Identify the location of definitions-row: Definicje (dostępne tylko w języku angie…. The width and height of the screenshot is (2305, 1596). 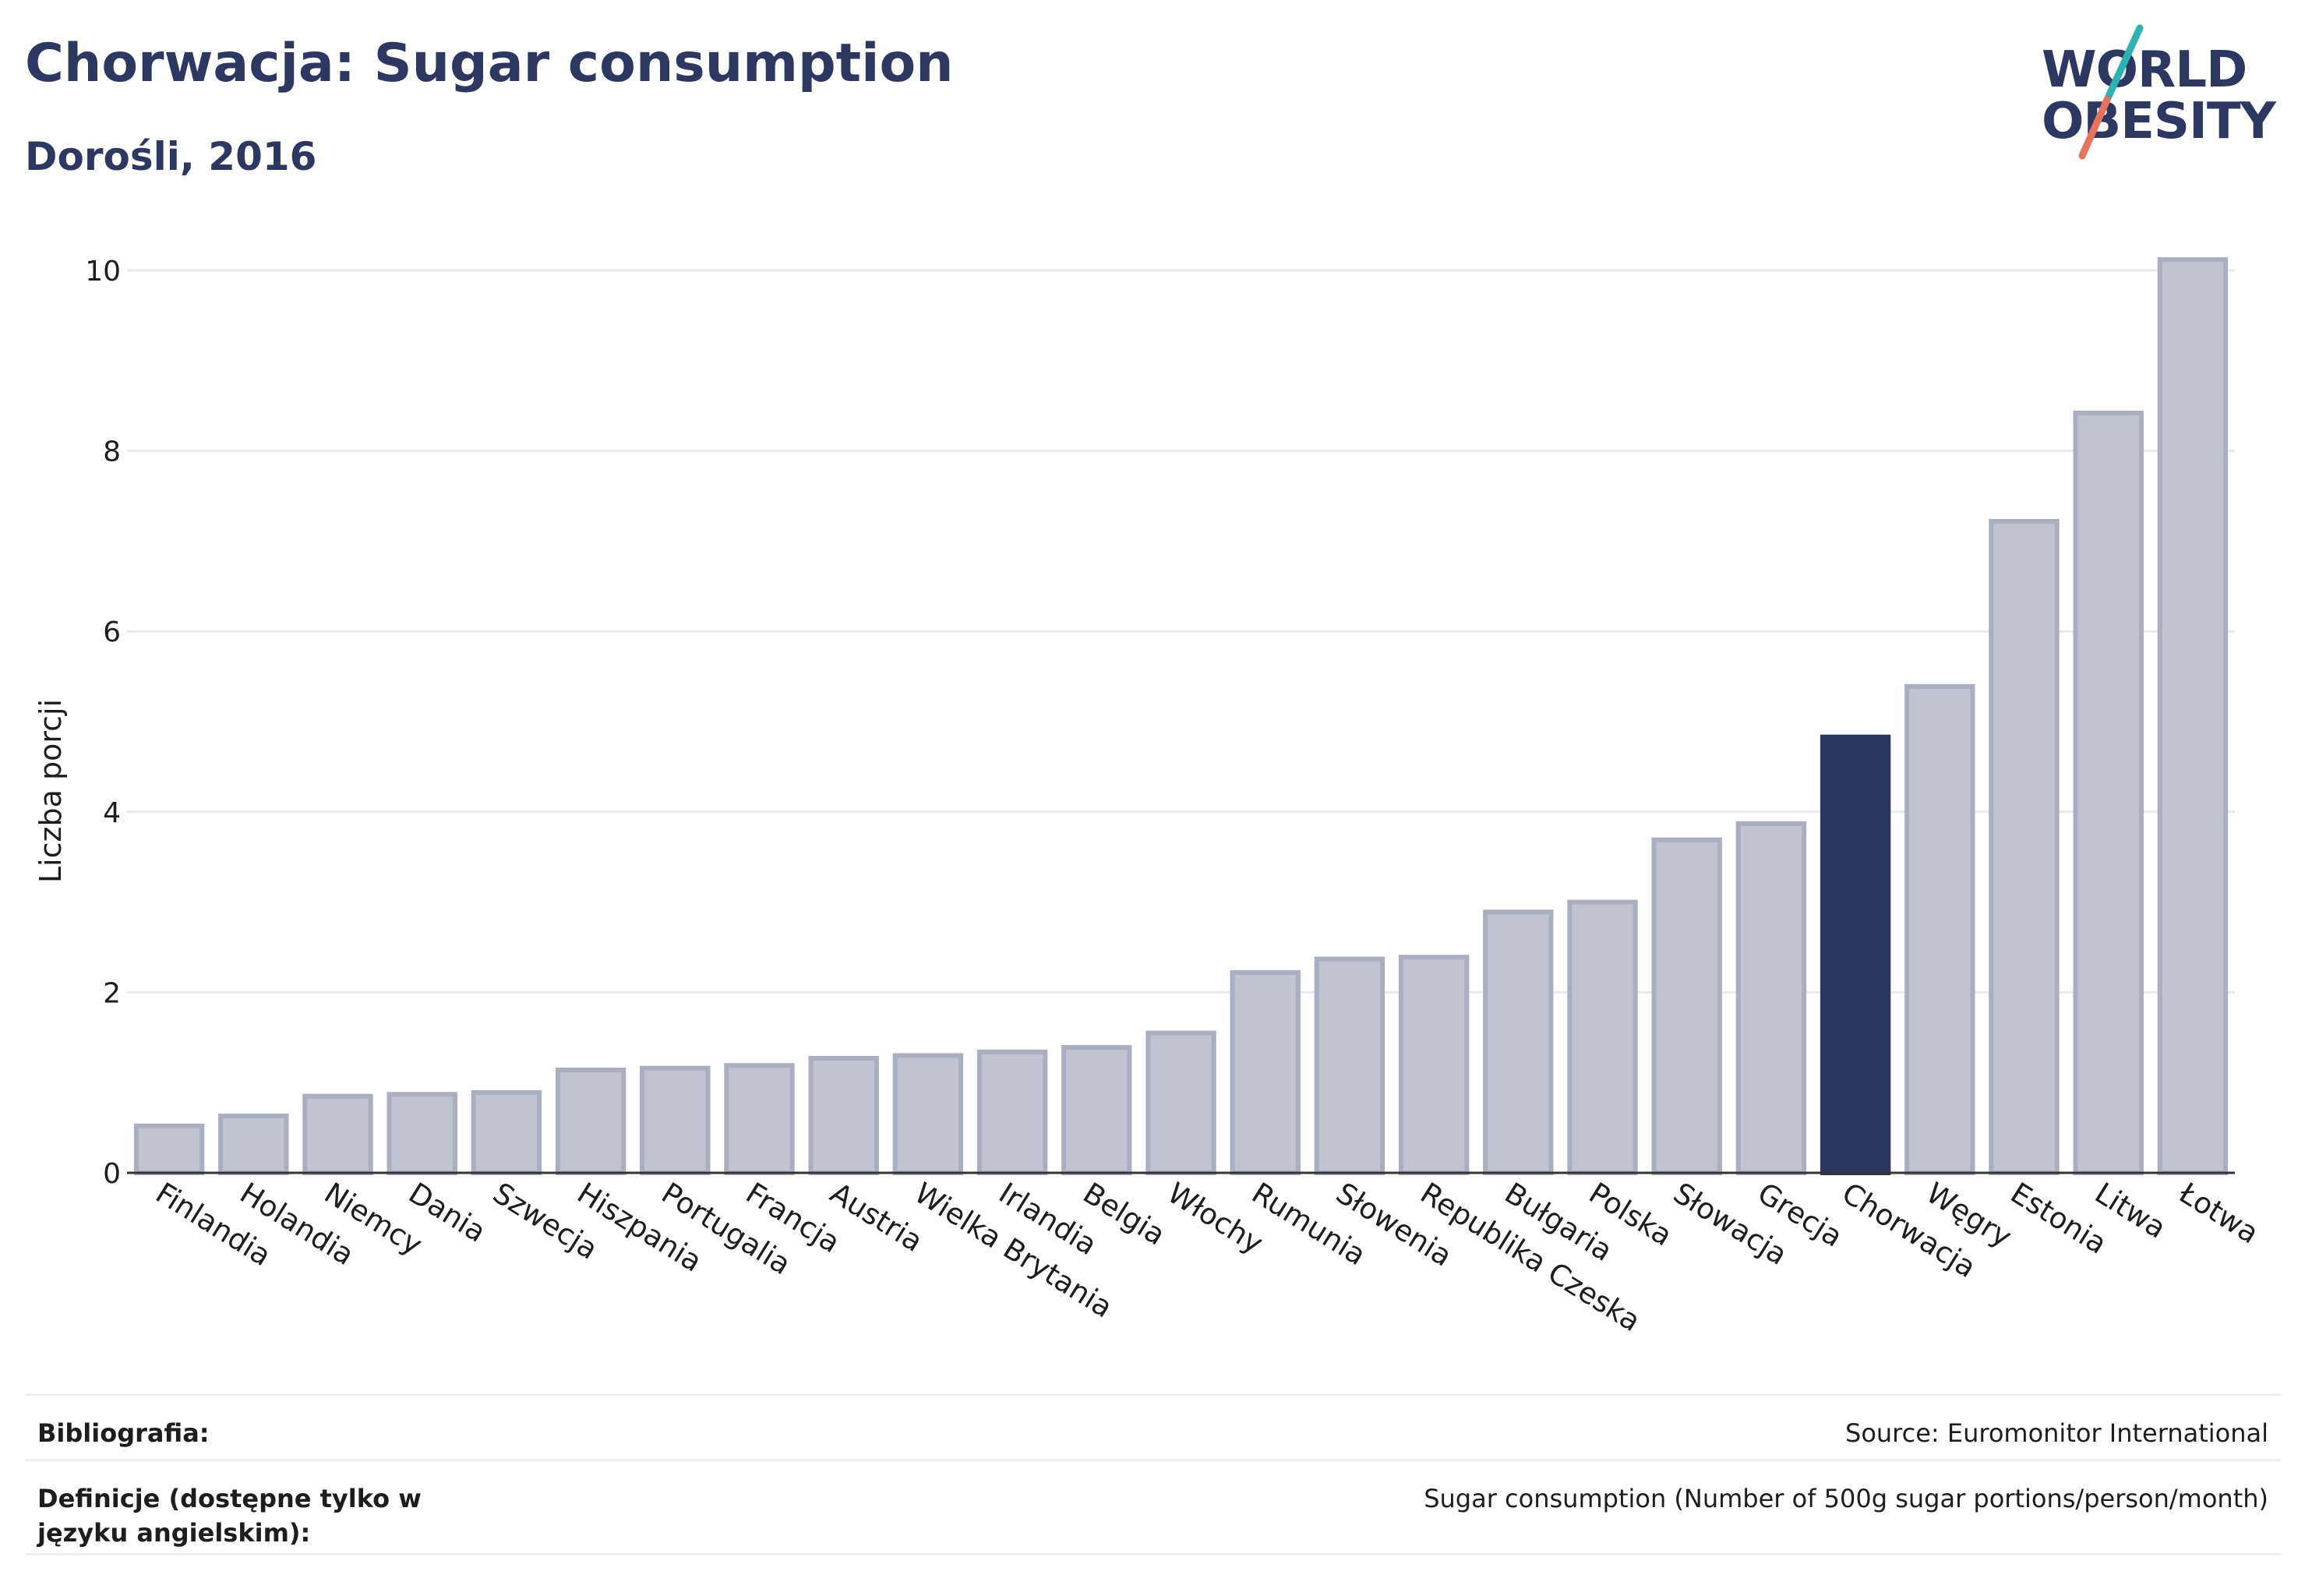
(1153, 1507).